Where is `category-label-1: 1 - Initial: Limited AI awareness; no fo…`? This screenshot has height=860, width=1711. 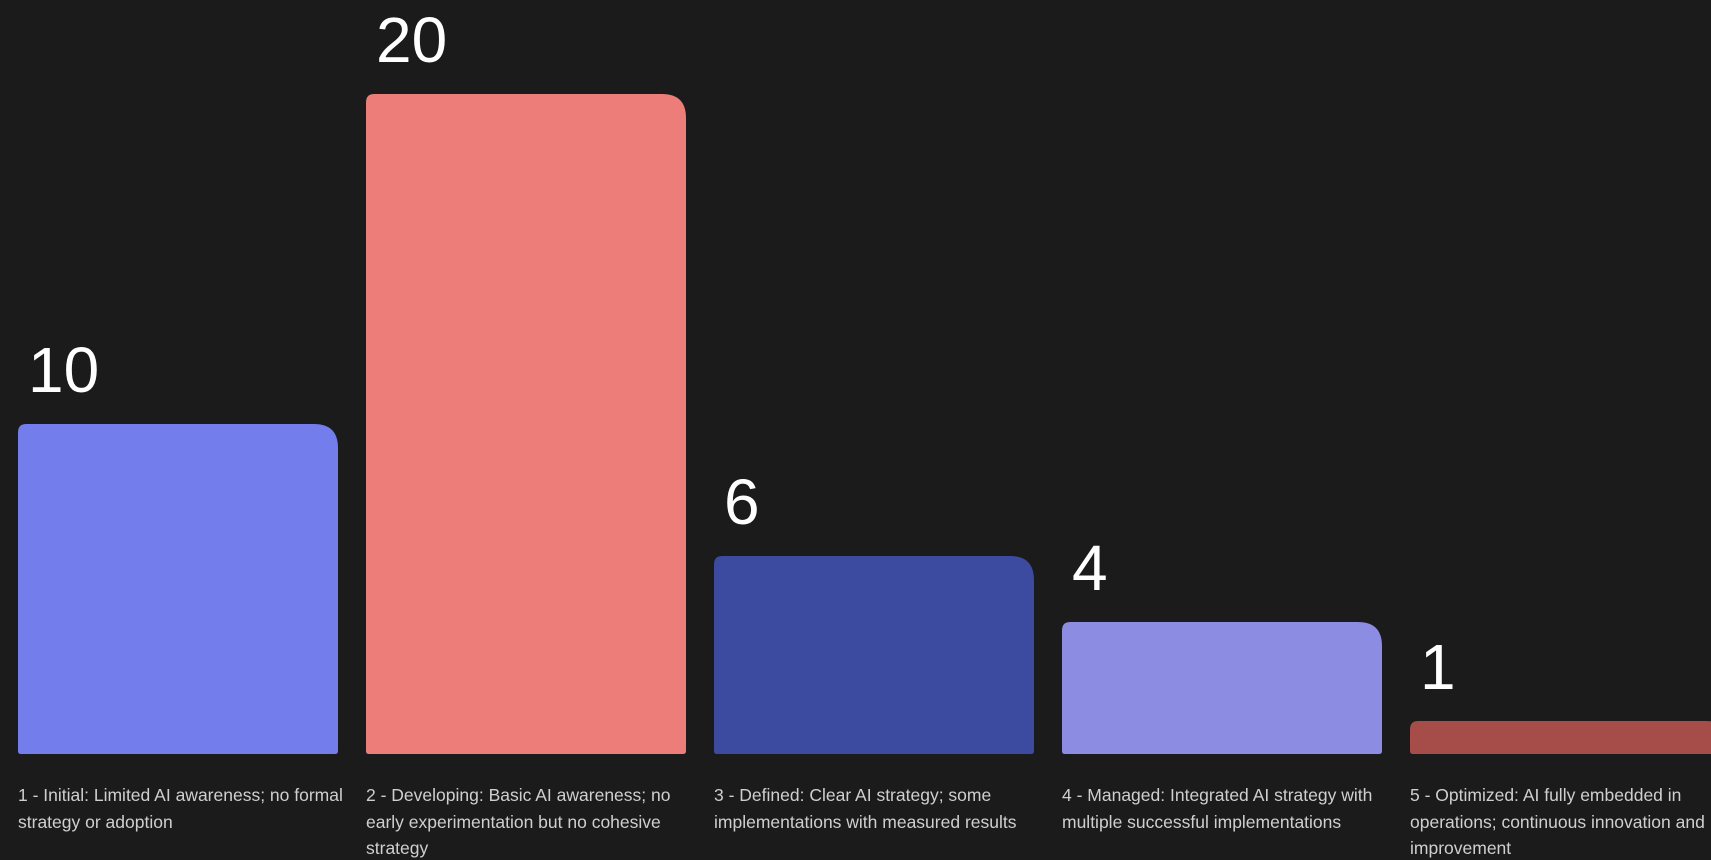
category-label-1: 1 - Initial: Limited AI awareness; no fo… is located at coordinates (180, 808).